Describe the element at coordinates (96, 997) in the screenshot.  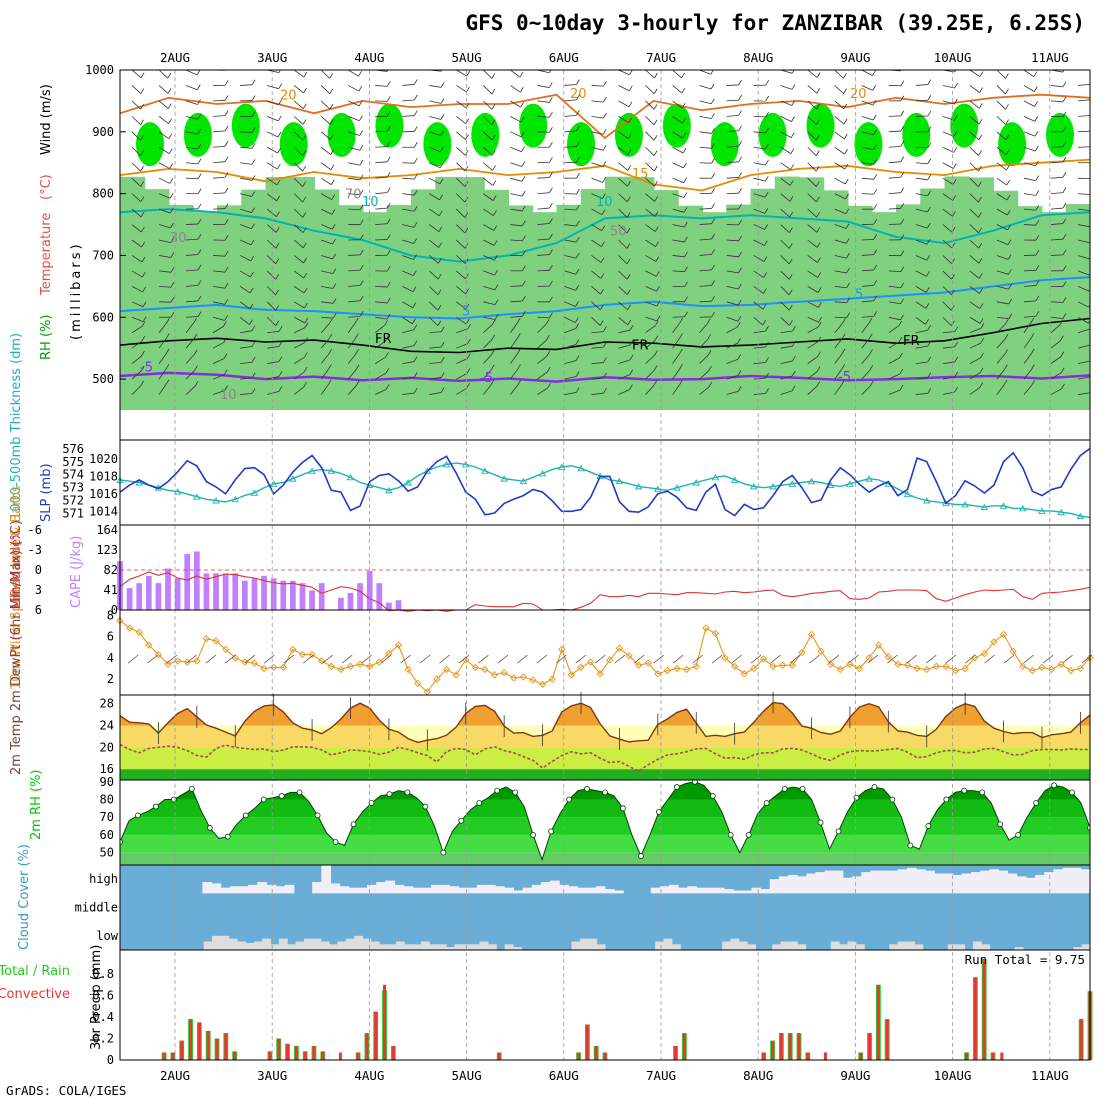
I see `precip-ylabel-group: 3hr Precip (mm)` at that location.